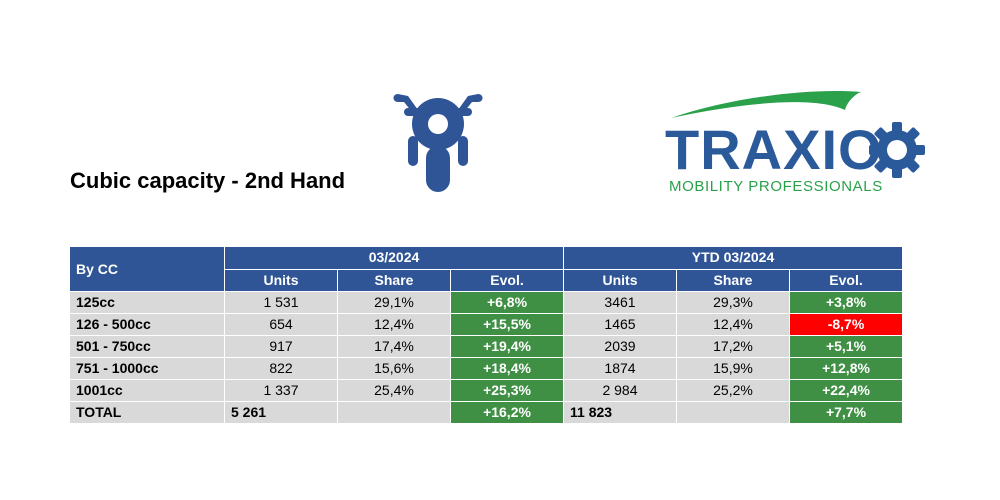 The image size is (1000, 500). I want to click on month-share: 25,4%, so click(394, 390).